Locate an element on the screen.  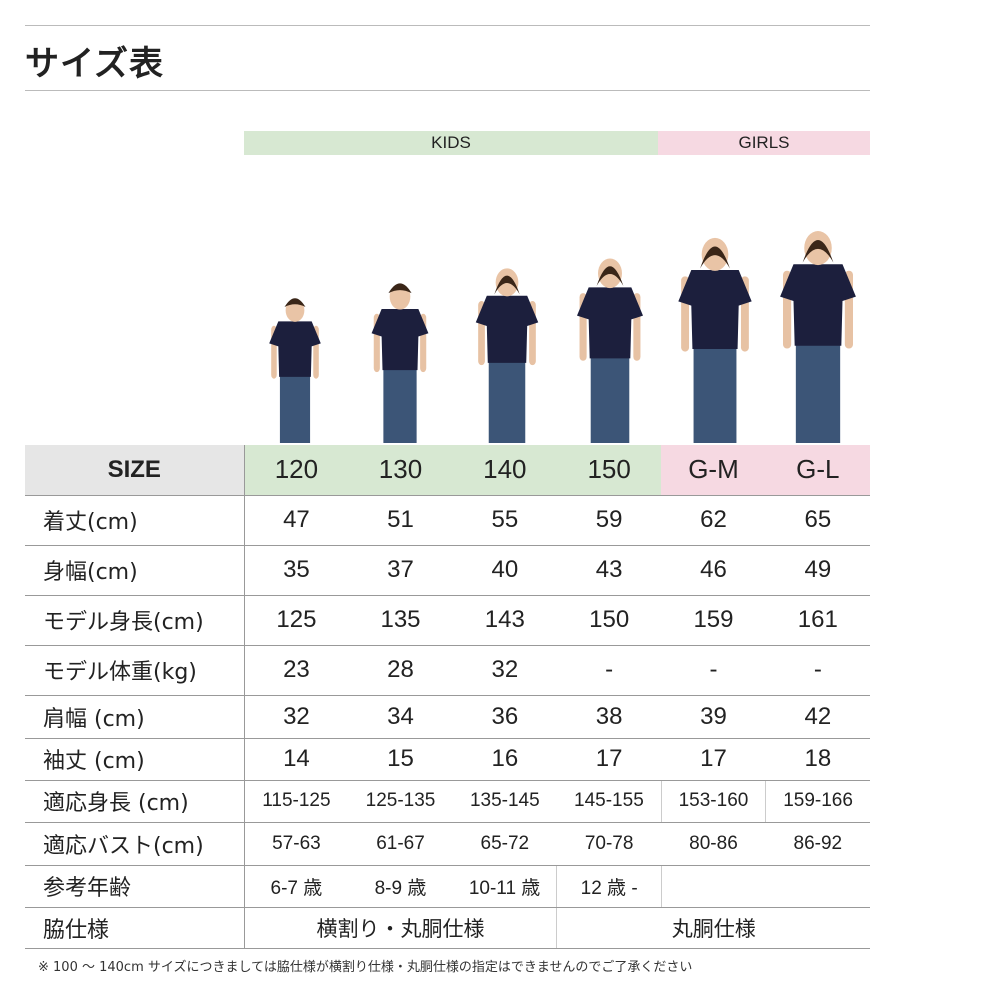
table-cell: 10-11 歳 is located at coordinates (504, 886).